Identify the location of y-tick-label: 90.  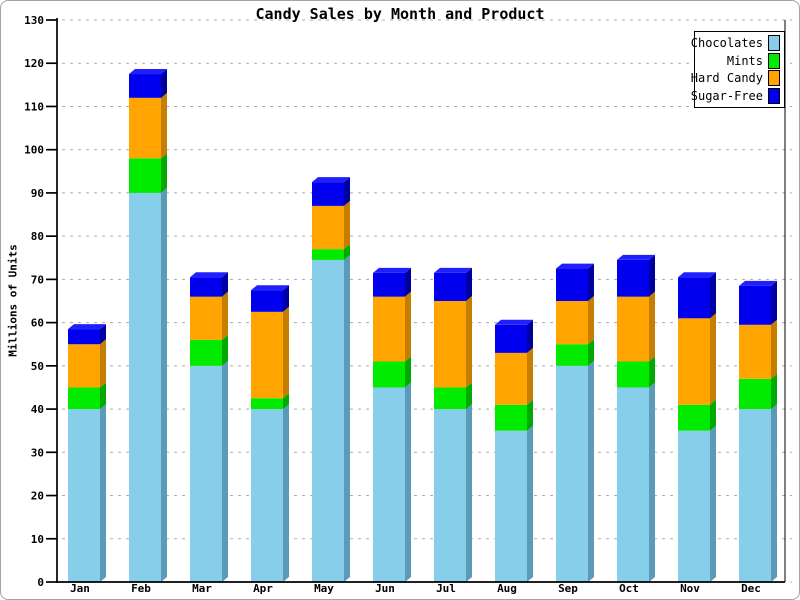
(37, 193).